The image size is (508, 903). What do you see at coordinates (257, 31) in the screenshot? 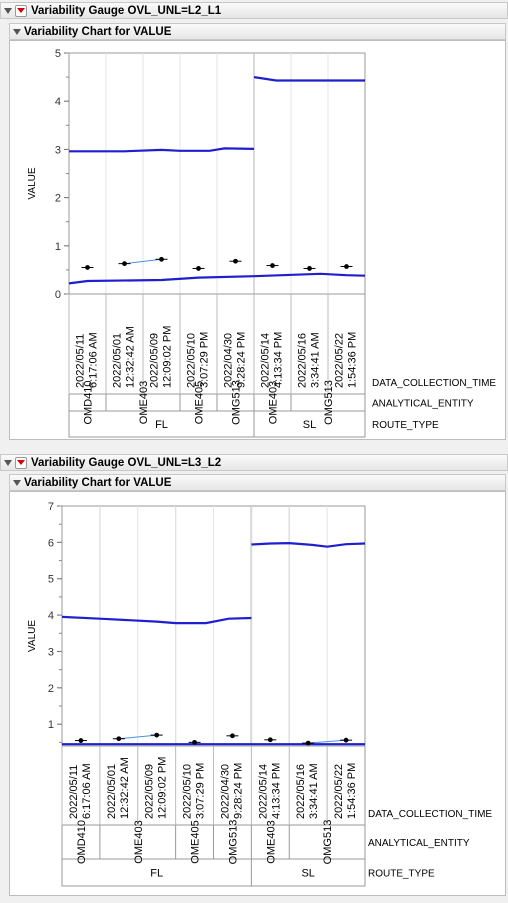
I see `chart-outline-1: Variability Chart for VALUE` at bounding box center [257, 31].